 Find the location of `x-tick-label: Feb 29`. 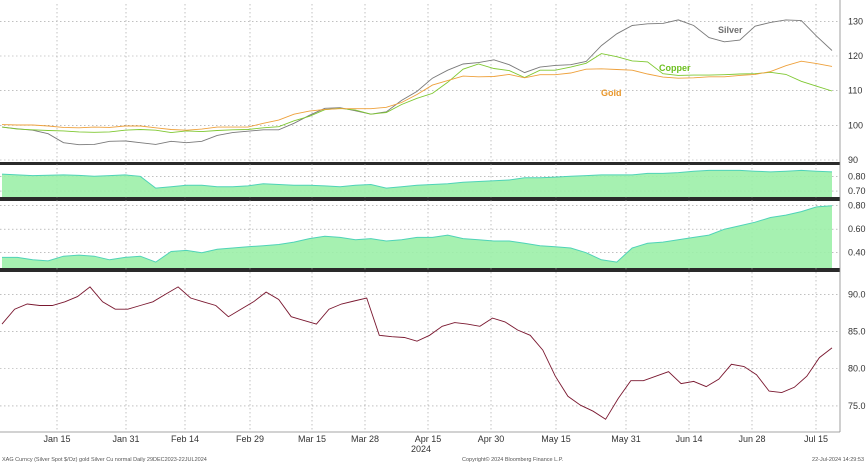

x-tick-label: Feb 29 is located at coordinates (250, 439).